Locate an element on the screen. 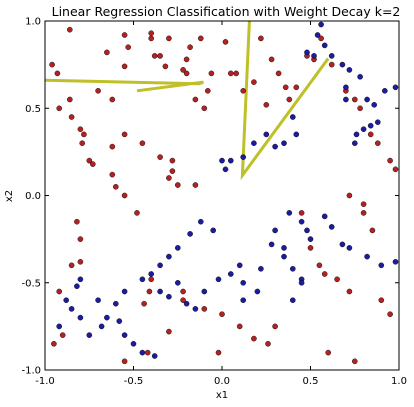  y-tick-label: -0.5 is located at coordinates (31, 283).